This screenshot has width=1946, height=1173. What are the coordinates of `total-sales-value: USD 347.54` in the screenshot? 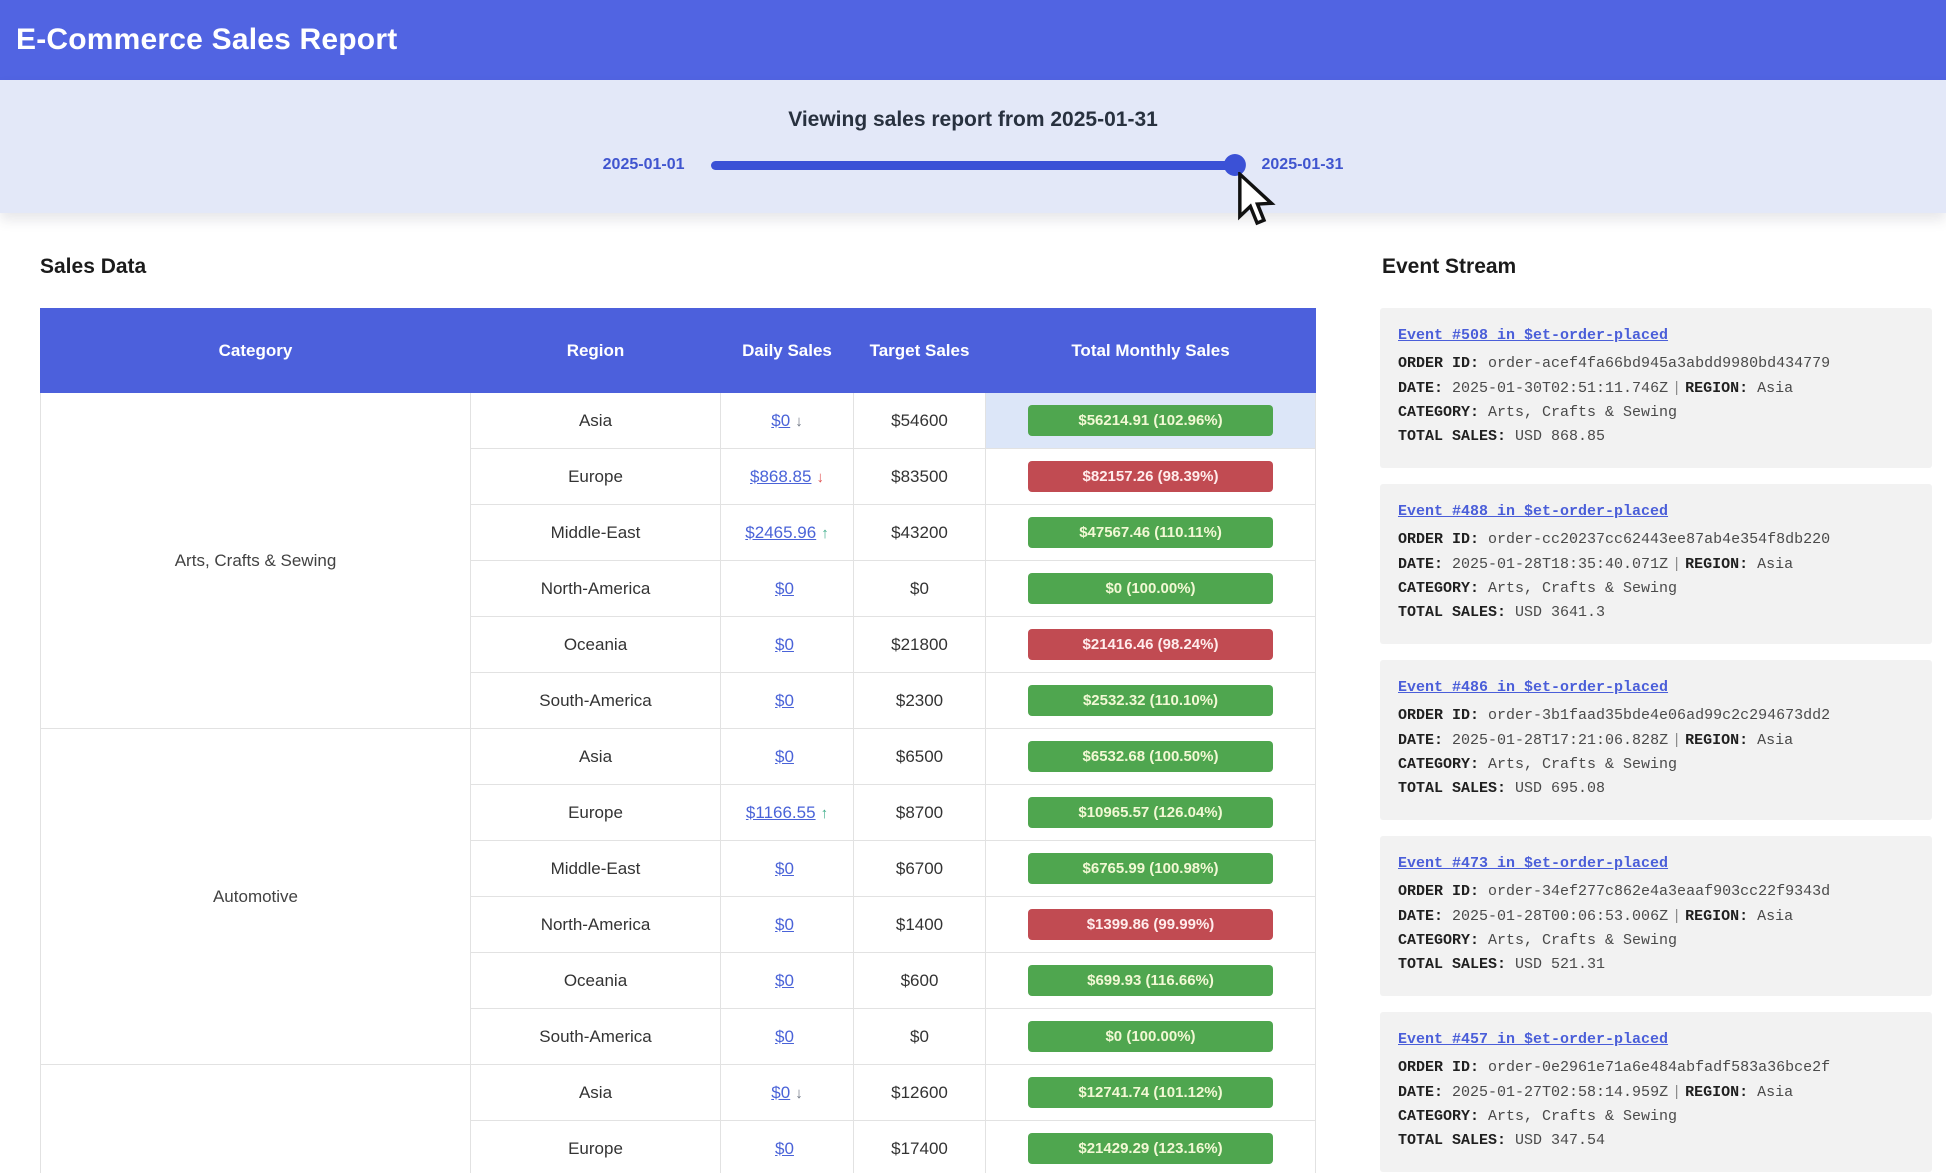 It's located at (1560, 1141).